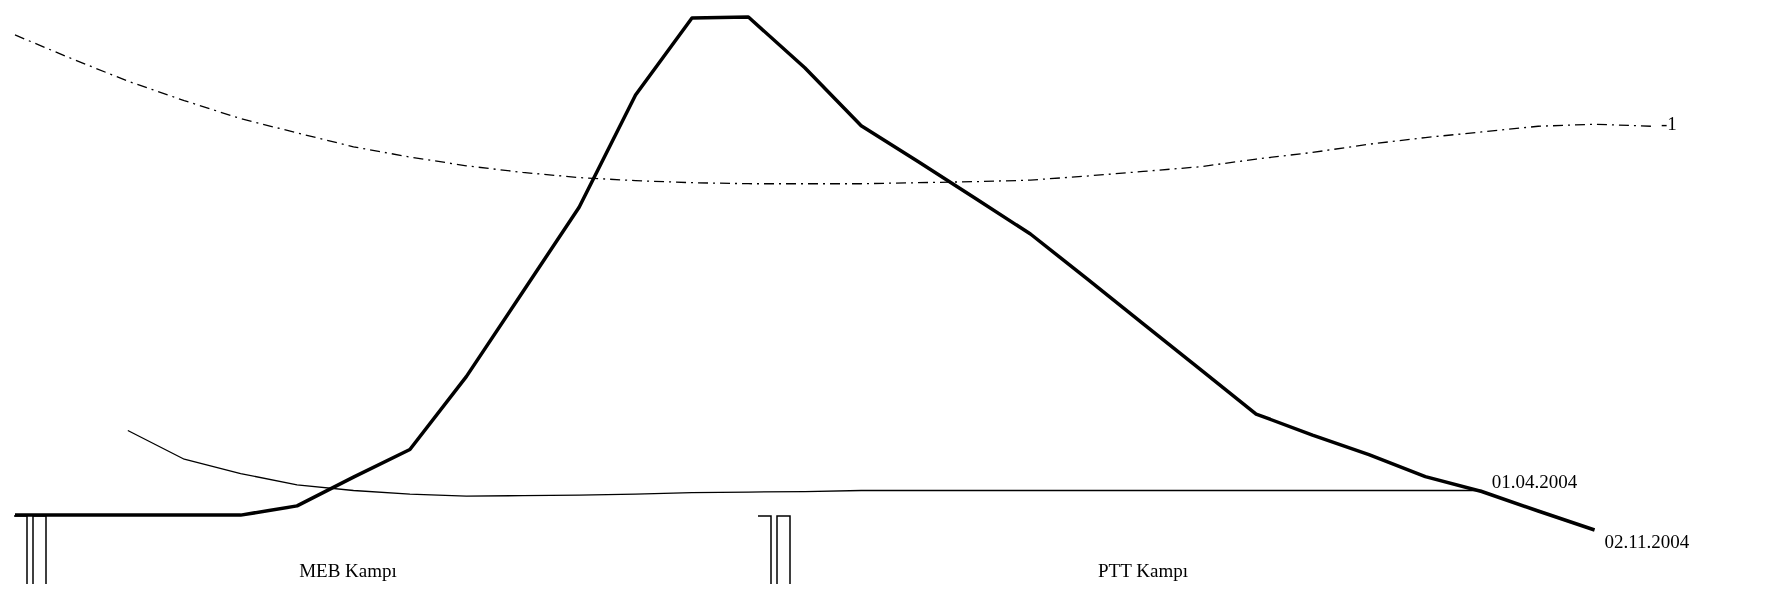 The height and width of the screenshot is (595, 1768). What do you see at coordinates (1669, 124) in the screenshot?
I see `series-label: -1` at bounding box center [1669, 124].